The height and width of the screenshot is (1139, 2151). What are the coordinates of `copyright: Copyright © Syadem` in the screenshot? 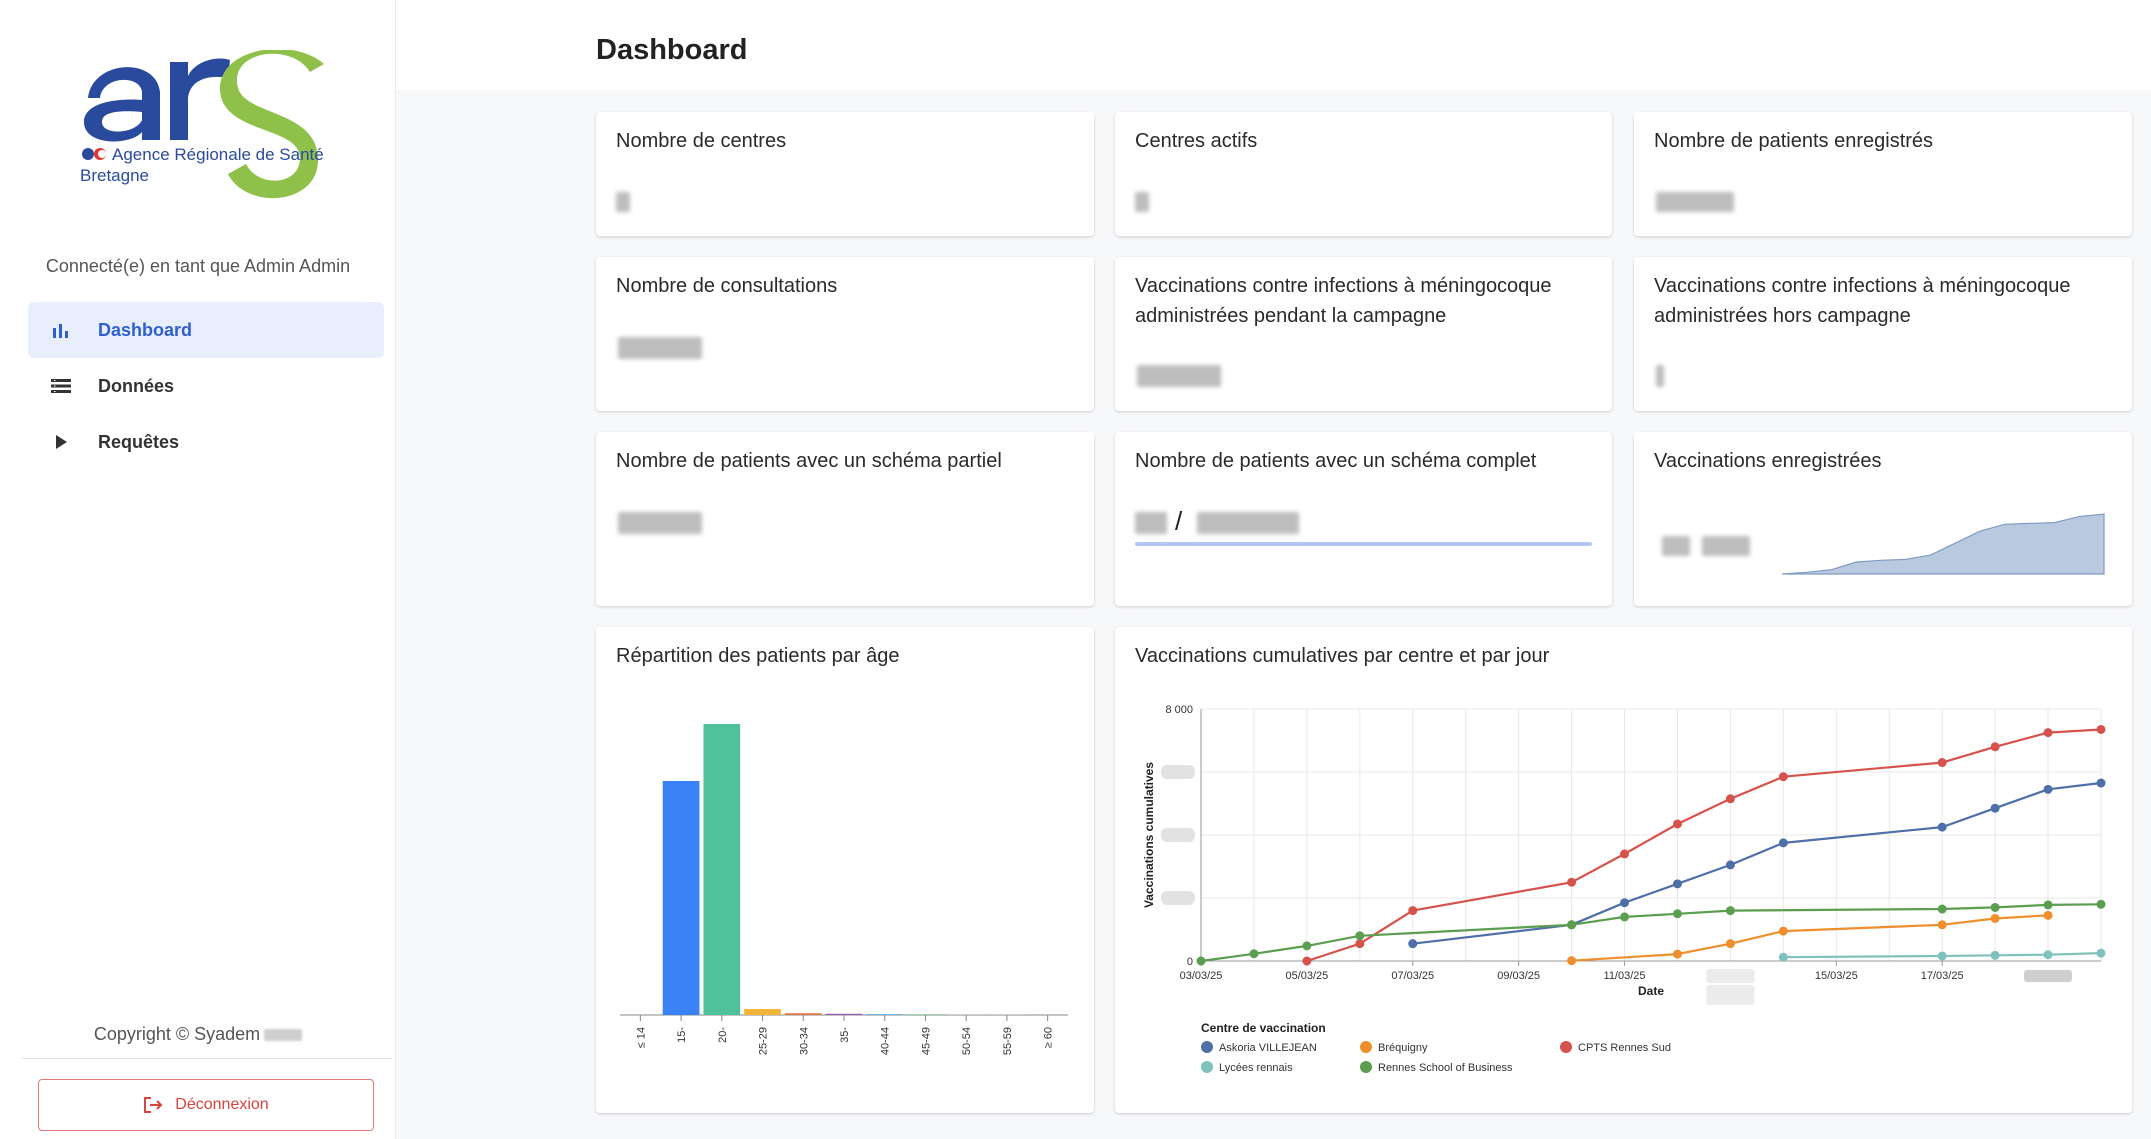 It's located at (198, 1034).